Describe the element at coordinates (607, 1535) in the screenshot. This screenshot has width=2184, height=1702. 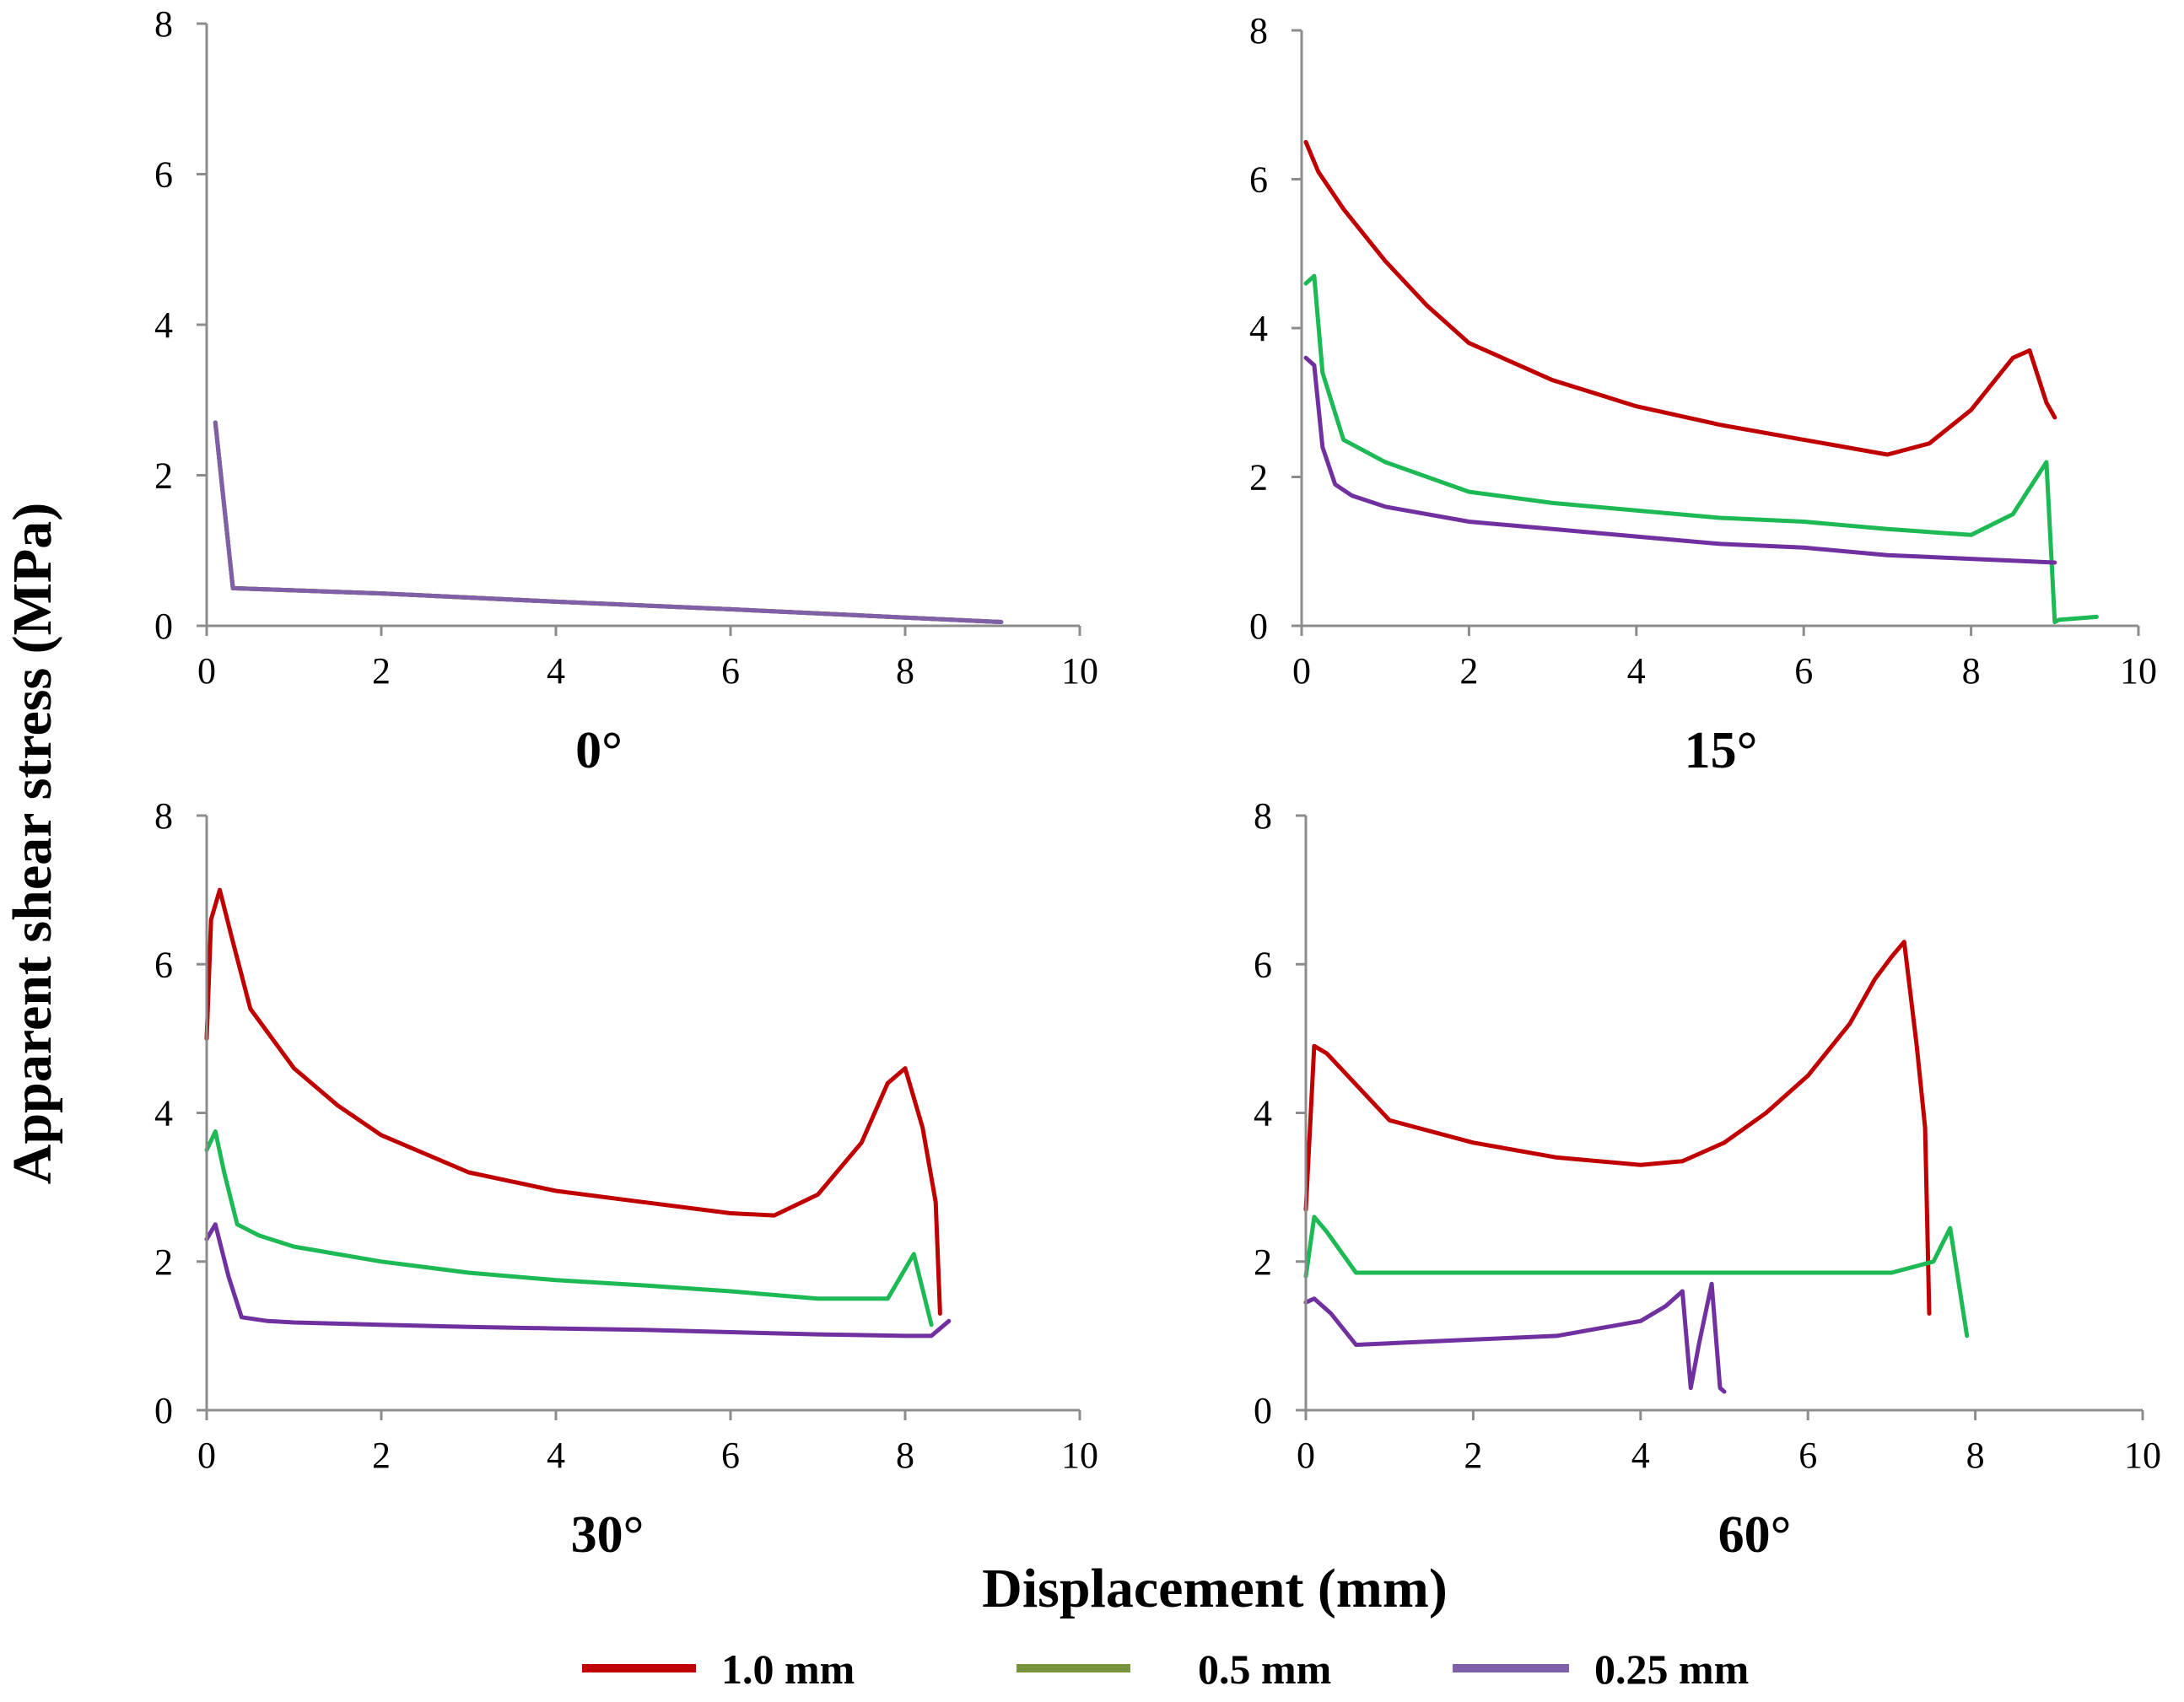
I see `panel-title: 30°` at that location.